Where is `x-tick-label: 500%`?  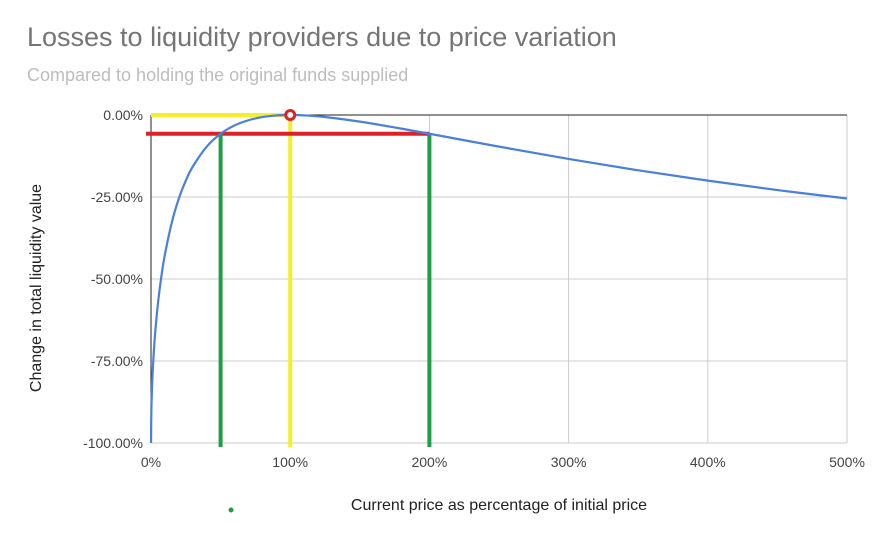 x-tick-label: 500% is located at coordinates (847, 462).